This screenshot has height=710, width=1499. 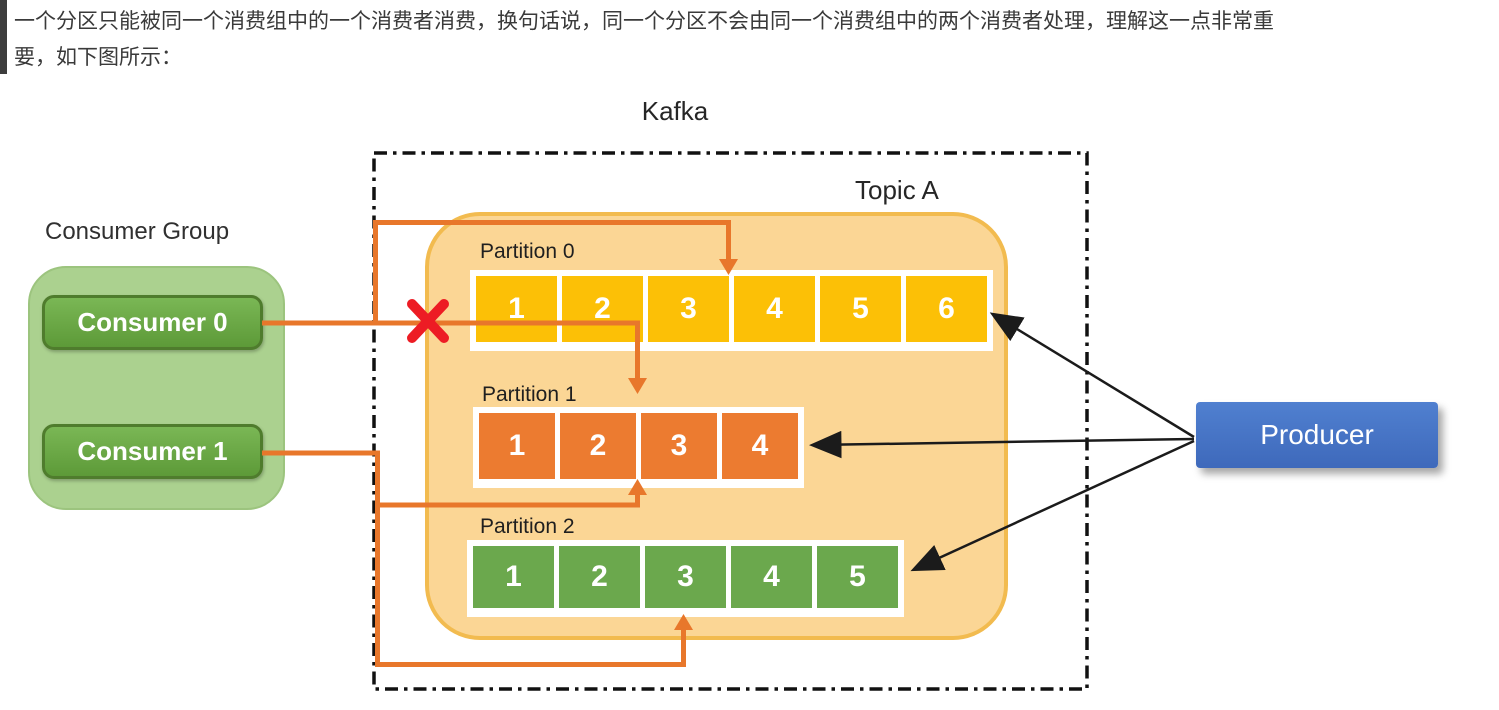 I want to click on partition-0-label: Partition 0, so click(x=527, y=251).